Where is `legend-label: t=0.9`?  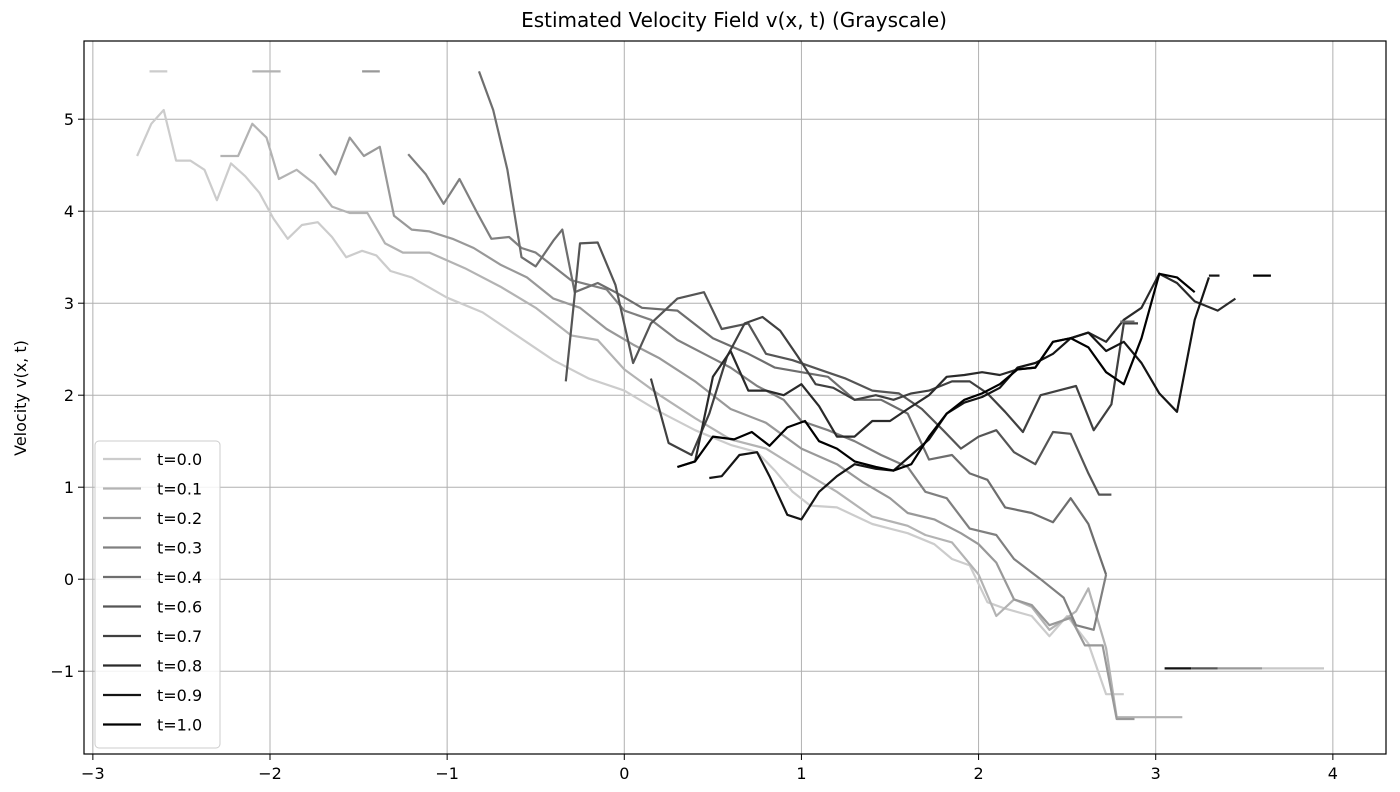 legend-label: t=0.9 is located at coordinates (179, 695).